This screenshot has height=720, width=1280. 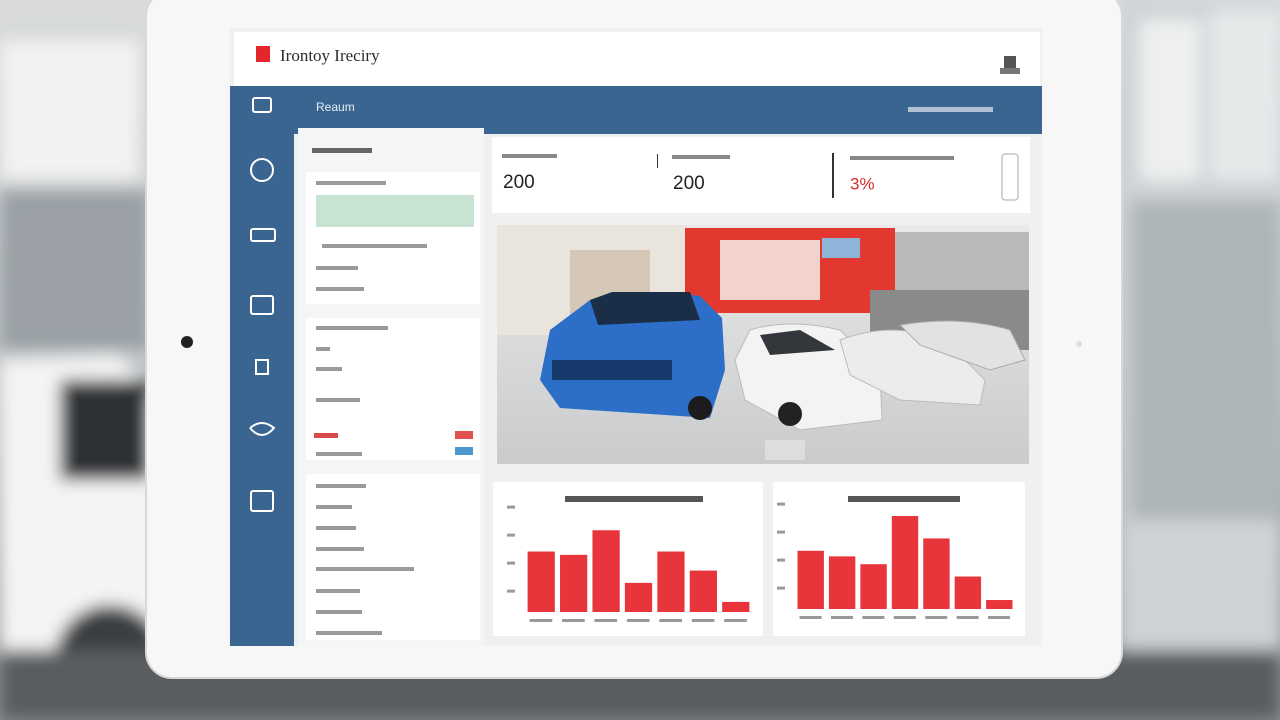 I want to click on panel-group, so click(x=393, y=406).